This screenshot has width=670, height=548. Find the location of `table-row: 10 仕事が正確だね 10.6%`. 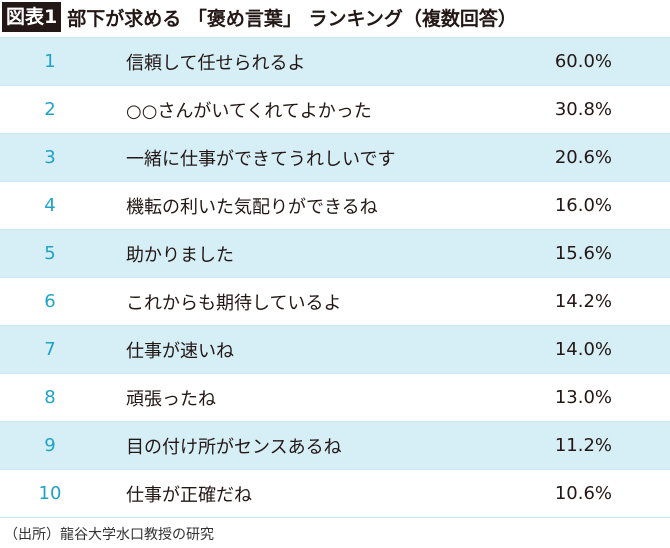

table-row: 10 仕事が正確だね 10.6% is located at coordinates (335, 493).